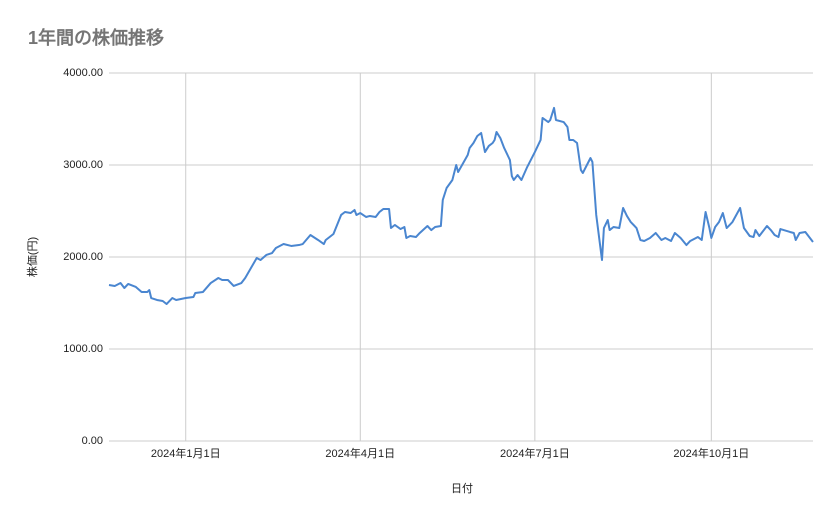  Describe the element at coordinates (462, 488) in the screenshot. I see `x-axis-label: 日付` at that location.